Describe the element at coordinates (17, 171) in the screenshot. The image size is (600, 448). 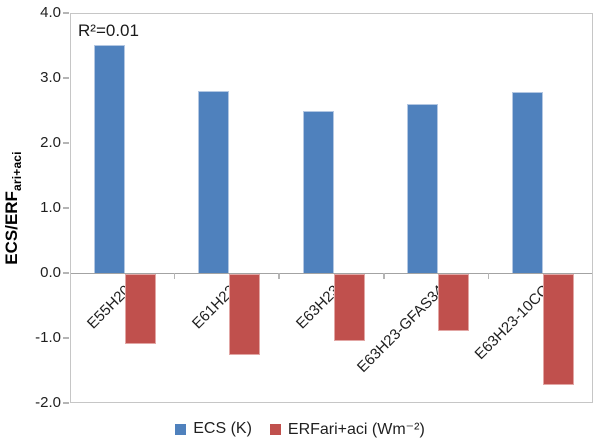
I see `y-axis-title-subscript: ari+aci` at that location.